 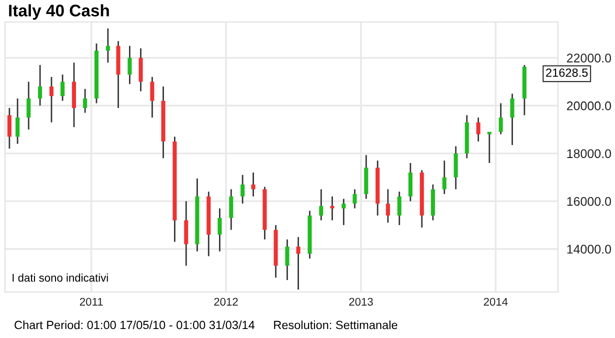 What do you see at coordinates (567, 72) in the screenshot?
I see `annotation: 21628.5` at bounding box center [567, 72].